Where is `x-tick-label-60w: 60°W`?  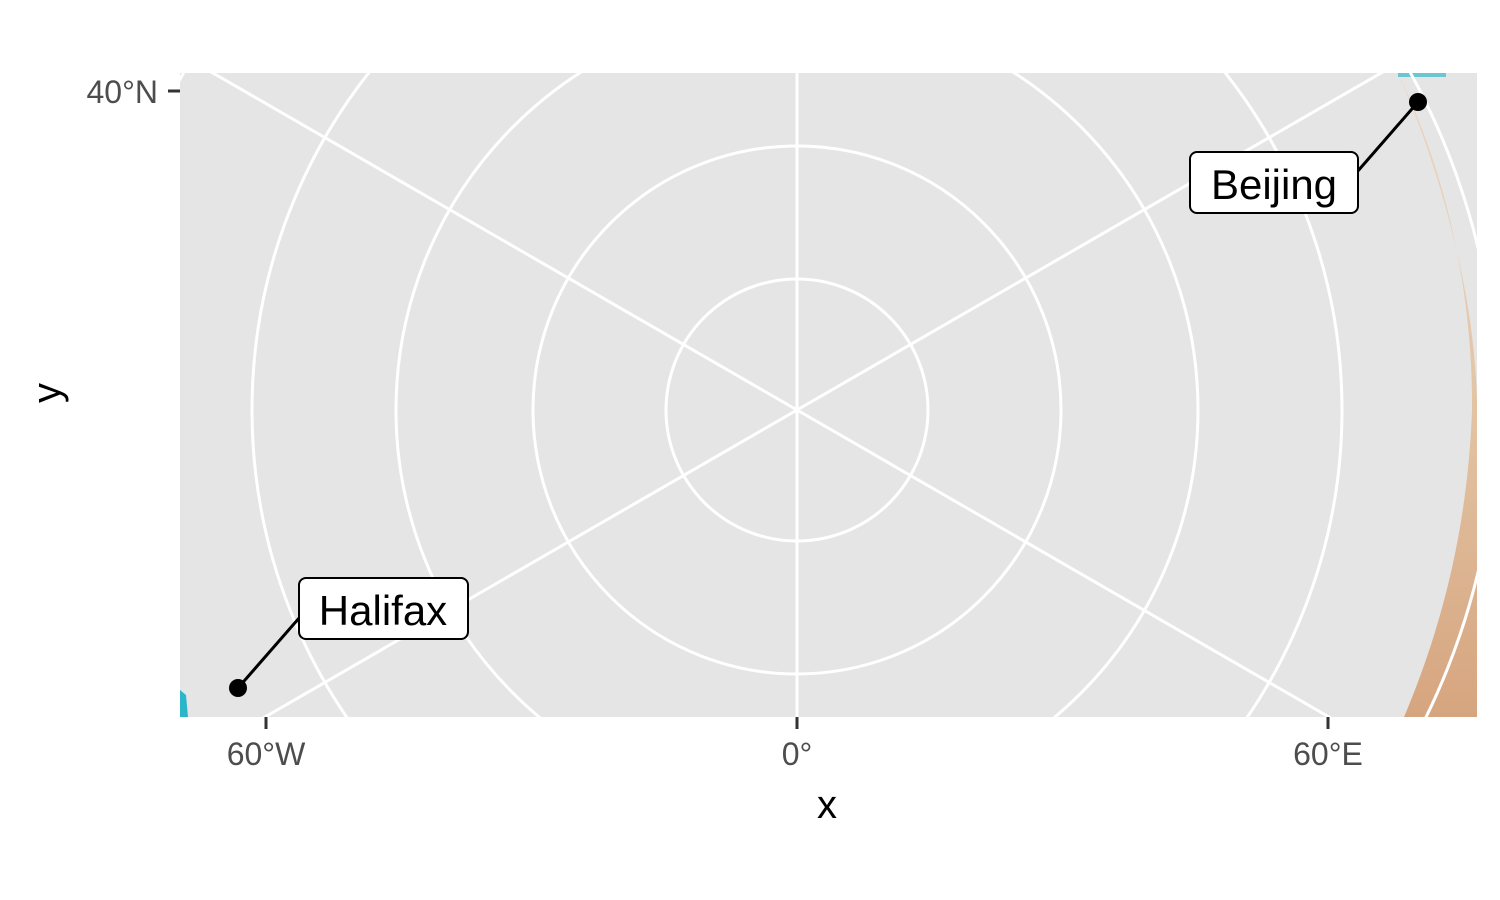
x-tick-label-60w: 60°W is located at coordinates (266, 754).